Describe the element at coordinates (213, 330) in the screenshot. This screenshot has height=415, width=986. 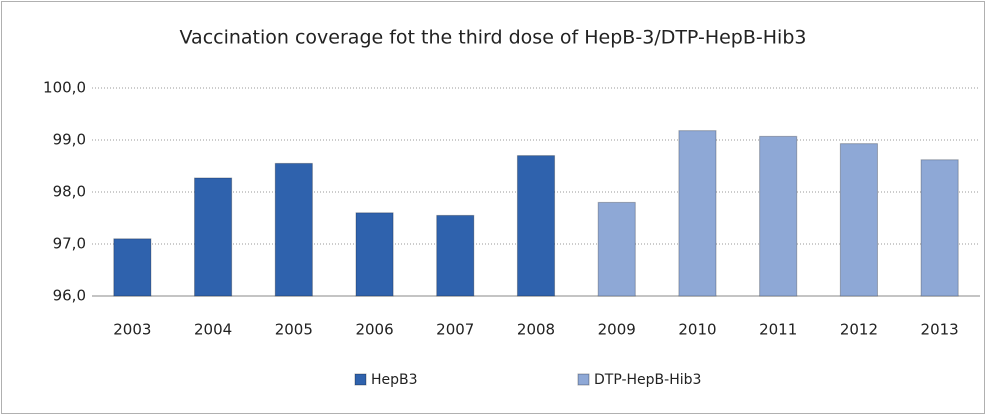
I see `x-tick-label: 2004` at that location.